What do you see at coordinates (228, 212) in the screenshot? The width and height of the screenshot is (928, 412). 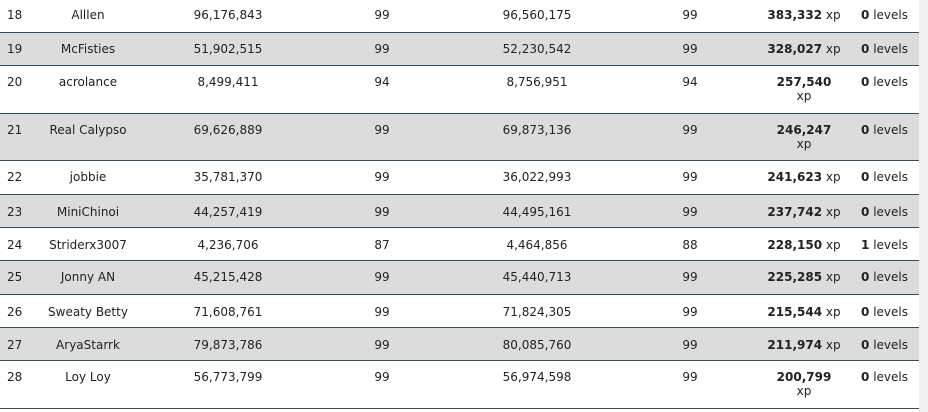 I see `value-start-cell: 44,257,419` at bounding box center [228, 212].